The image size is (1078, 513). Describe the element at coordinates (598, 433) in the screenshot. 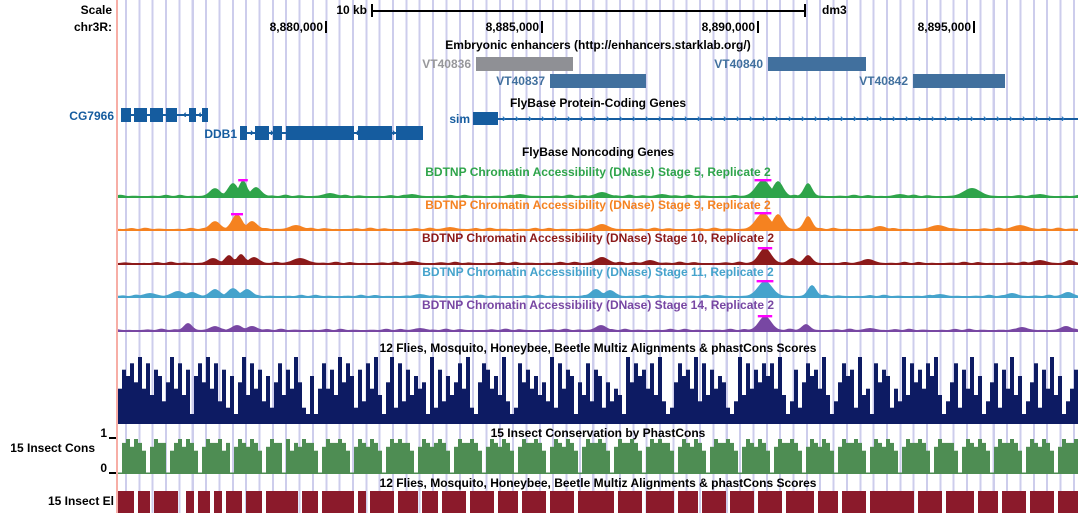

I see `track-title-phastcons: 15 Insect Conservation by PhastCons` at that location.